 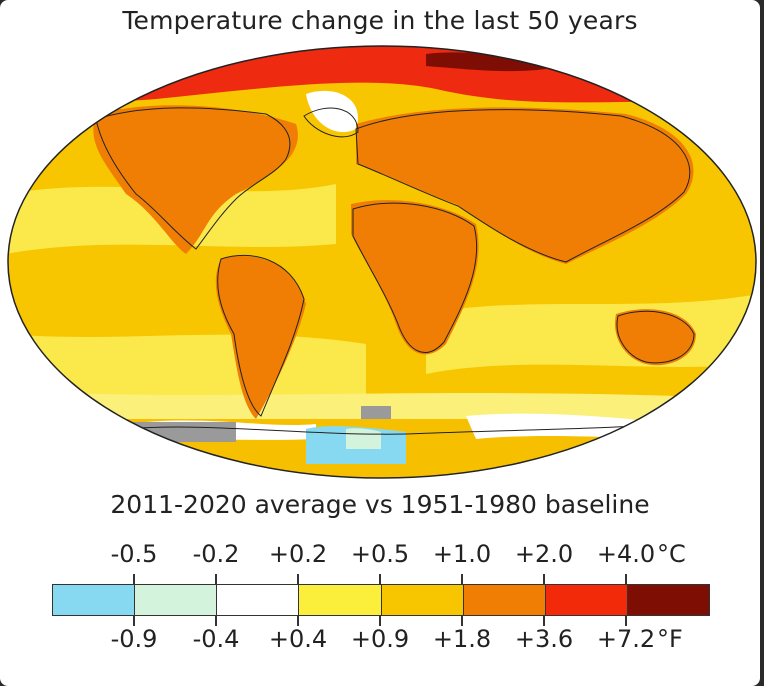 I want to click on celsius-tick-label: -0.2, so click(x=216, y=554).